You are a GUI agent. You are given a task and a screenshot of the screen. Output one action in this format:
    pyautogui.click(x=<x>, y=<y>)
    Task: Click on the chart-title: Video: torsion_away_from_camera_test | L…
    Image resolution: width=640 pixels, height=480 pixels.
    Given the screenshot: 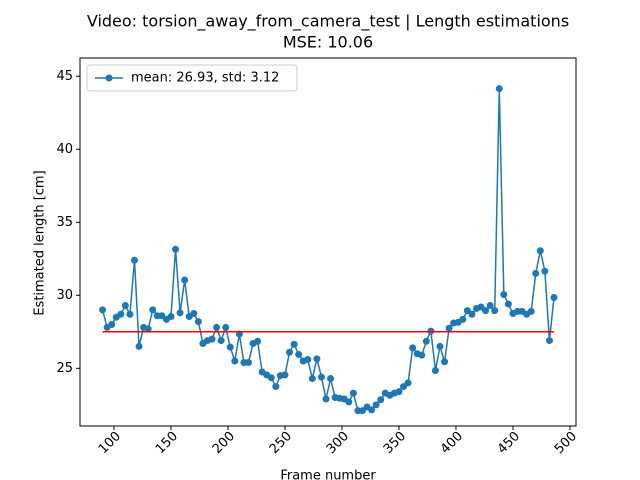 What is the action you would take?
    pyautogui.click(x=328, y=22)
    